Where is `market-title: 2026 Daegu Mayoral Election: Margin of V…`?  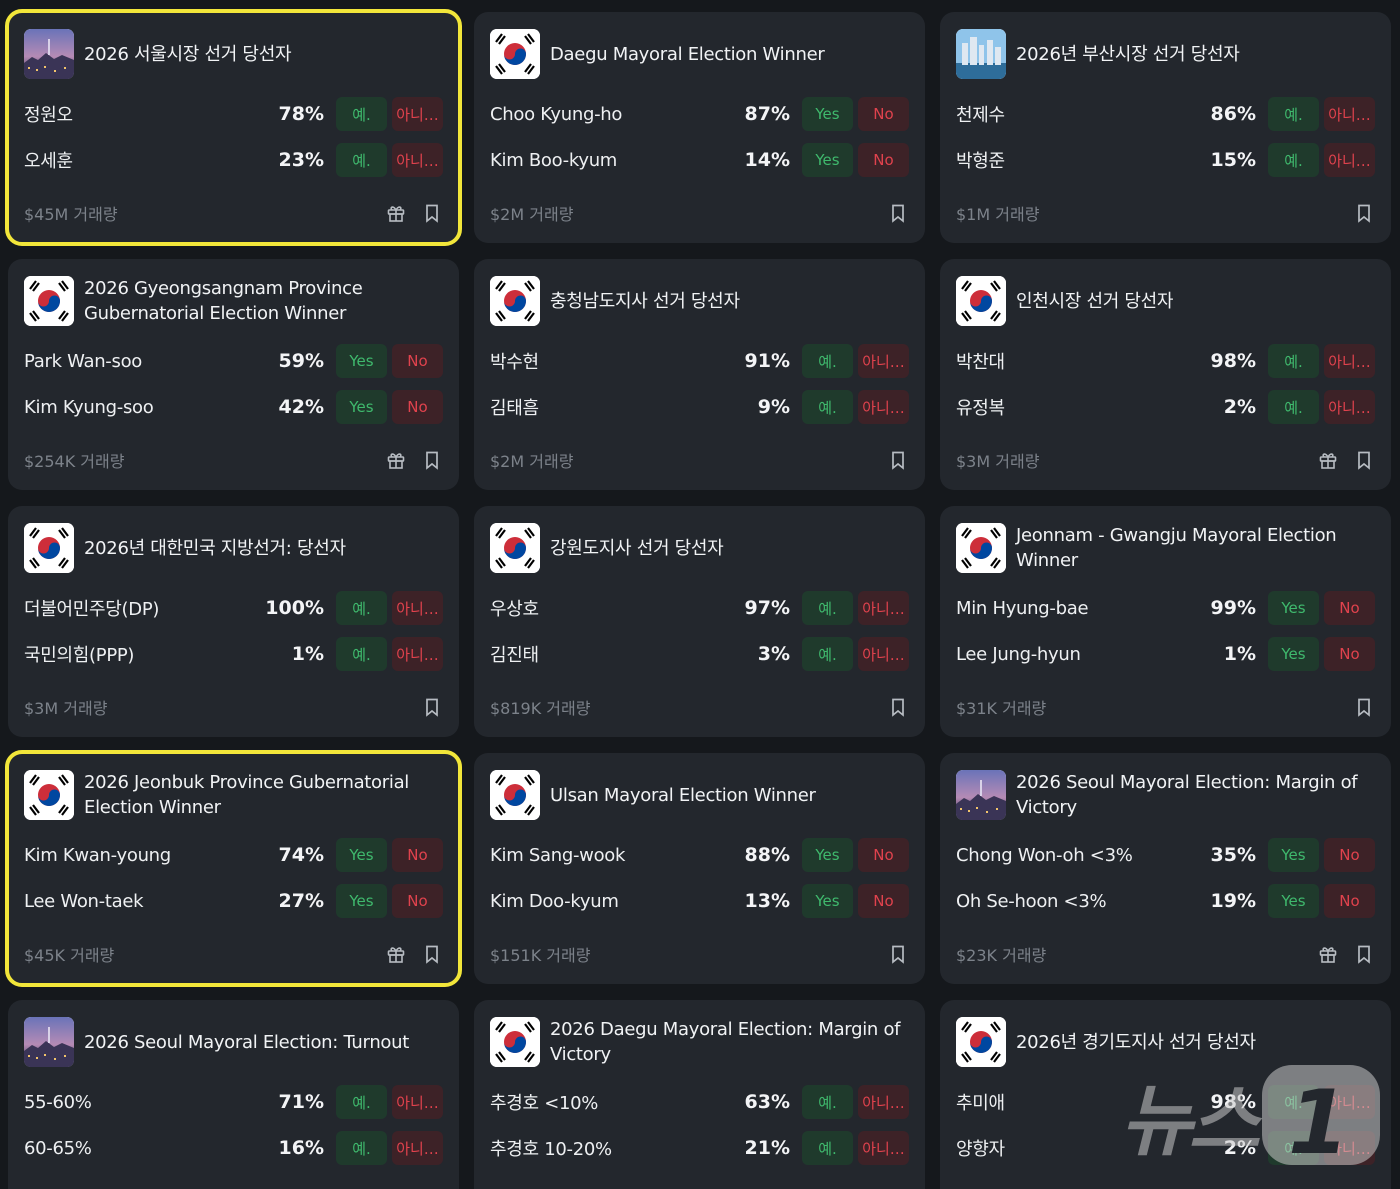 market-title: 2026 Daegu Mayoral Election: Margin of V… is located at coordinates (725, 1042).